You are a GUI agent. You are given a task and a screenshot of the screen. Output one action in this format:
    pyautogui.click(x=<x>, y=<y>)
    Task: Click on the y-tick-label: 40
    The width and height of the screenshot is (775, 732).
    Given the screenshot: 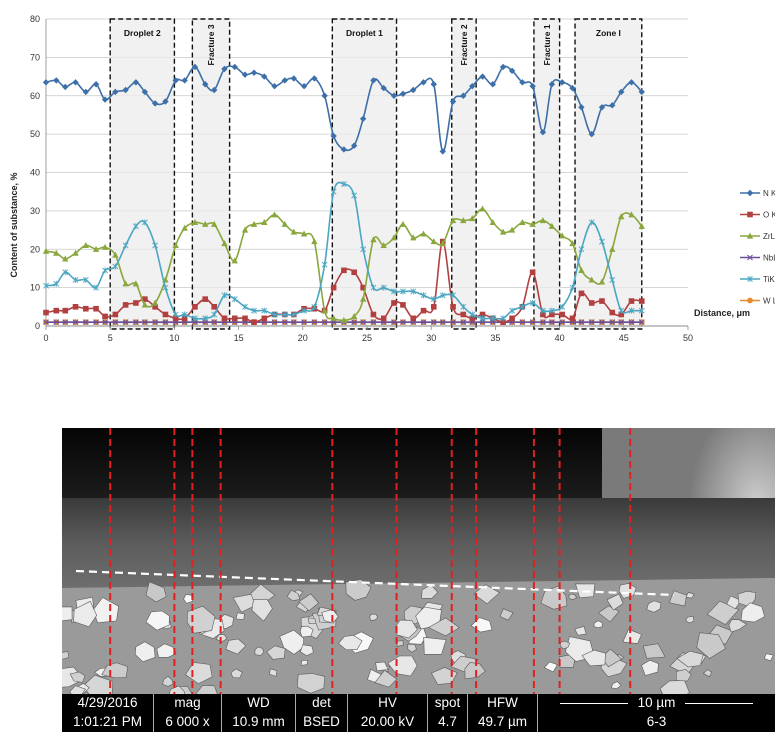 What is the action you would take?
    pyautogui.click(x=35, y=173)
    